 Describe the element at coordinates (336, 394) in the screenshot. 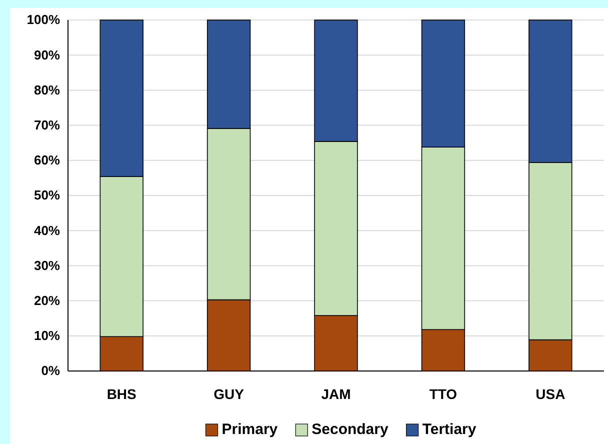

I see `x-tick-label: JAM` at that location.